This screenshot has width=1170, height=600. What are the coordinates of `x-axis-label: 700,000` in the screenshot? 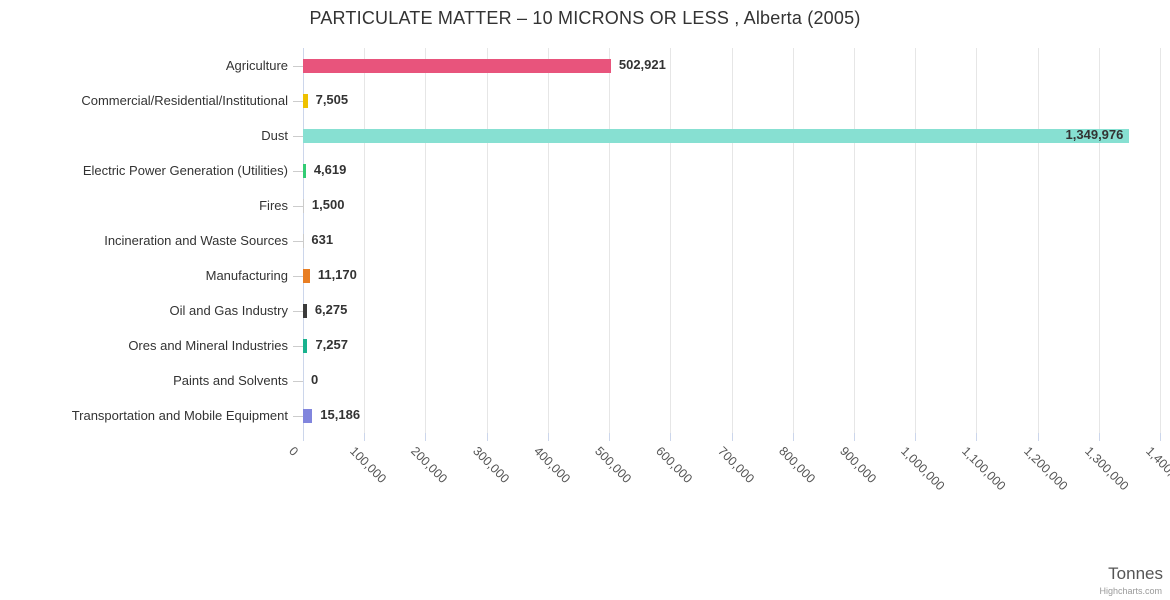 It's located at (735, 465).